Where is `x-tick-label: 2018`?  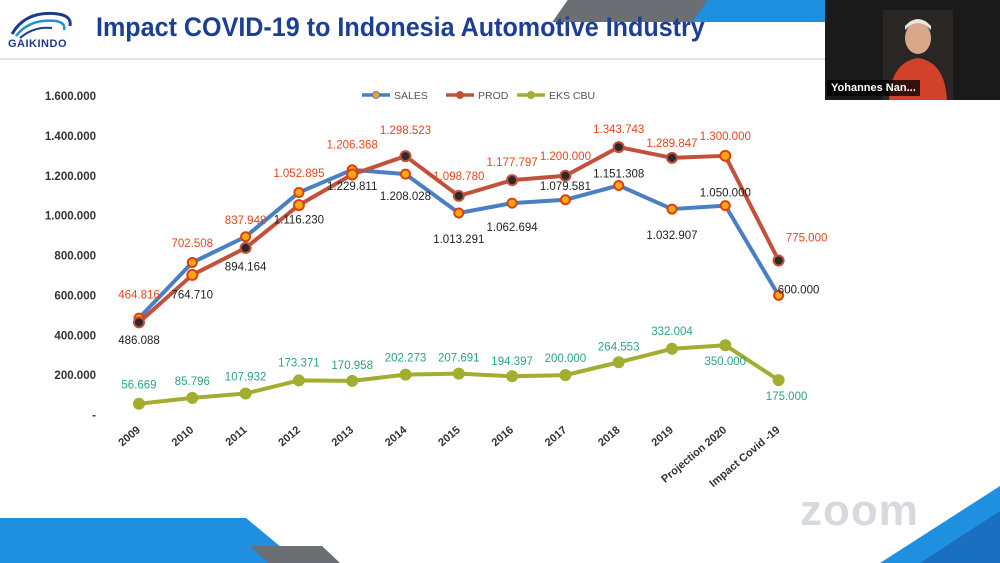
x-tick-label: 2018 is located at coordinates (609, 436).